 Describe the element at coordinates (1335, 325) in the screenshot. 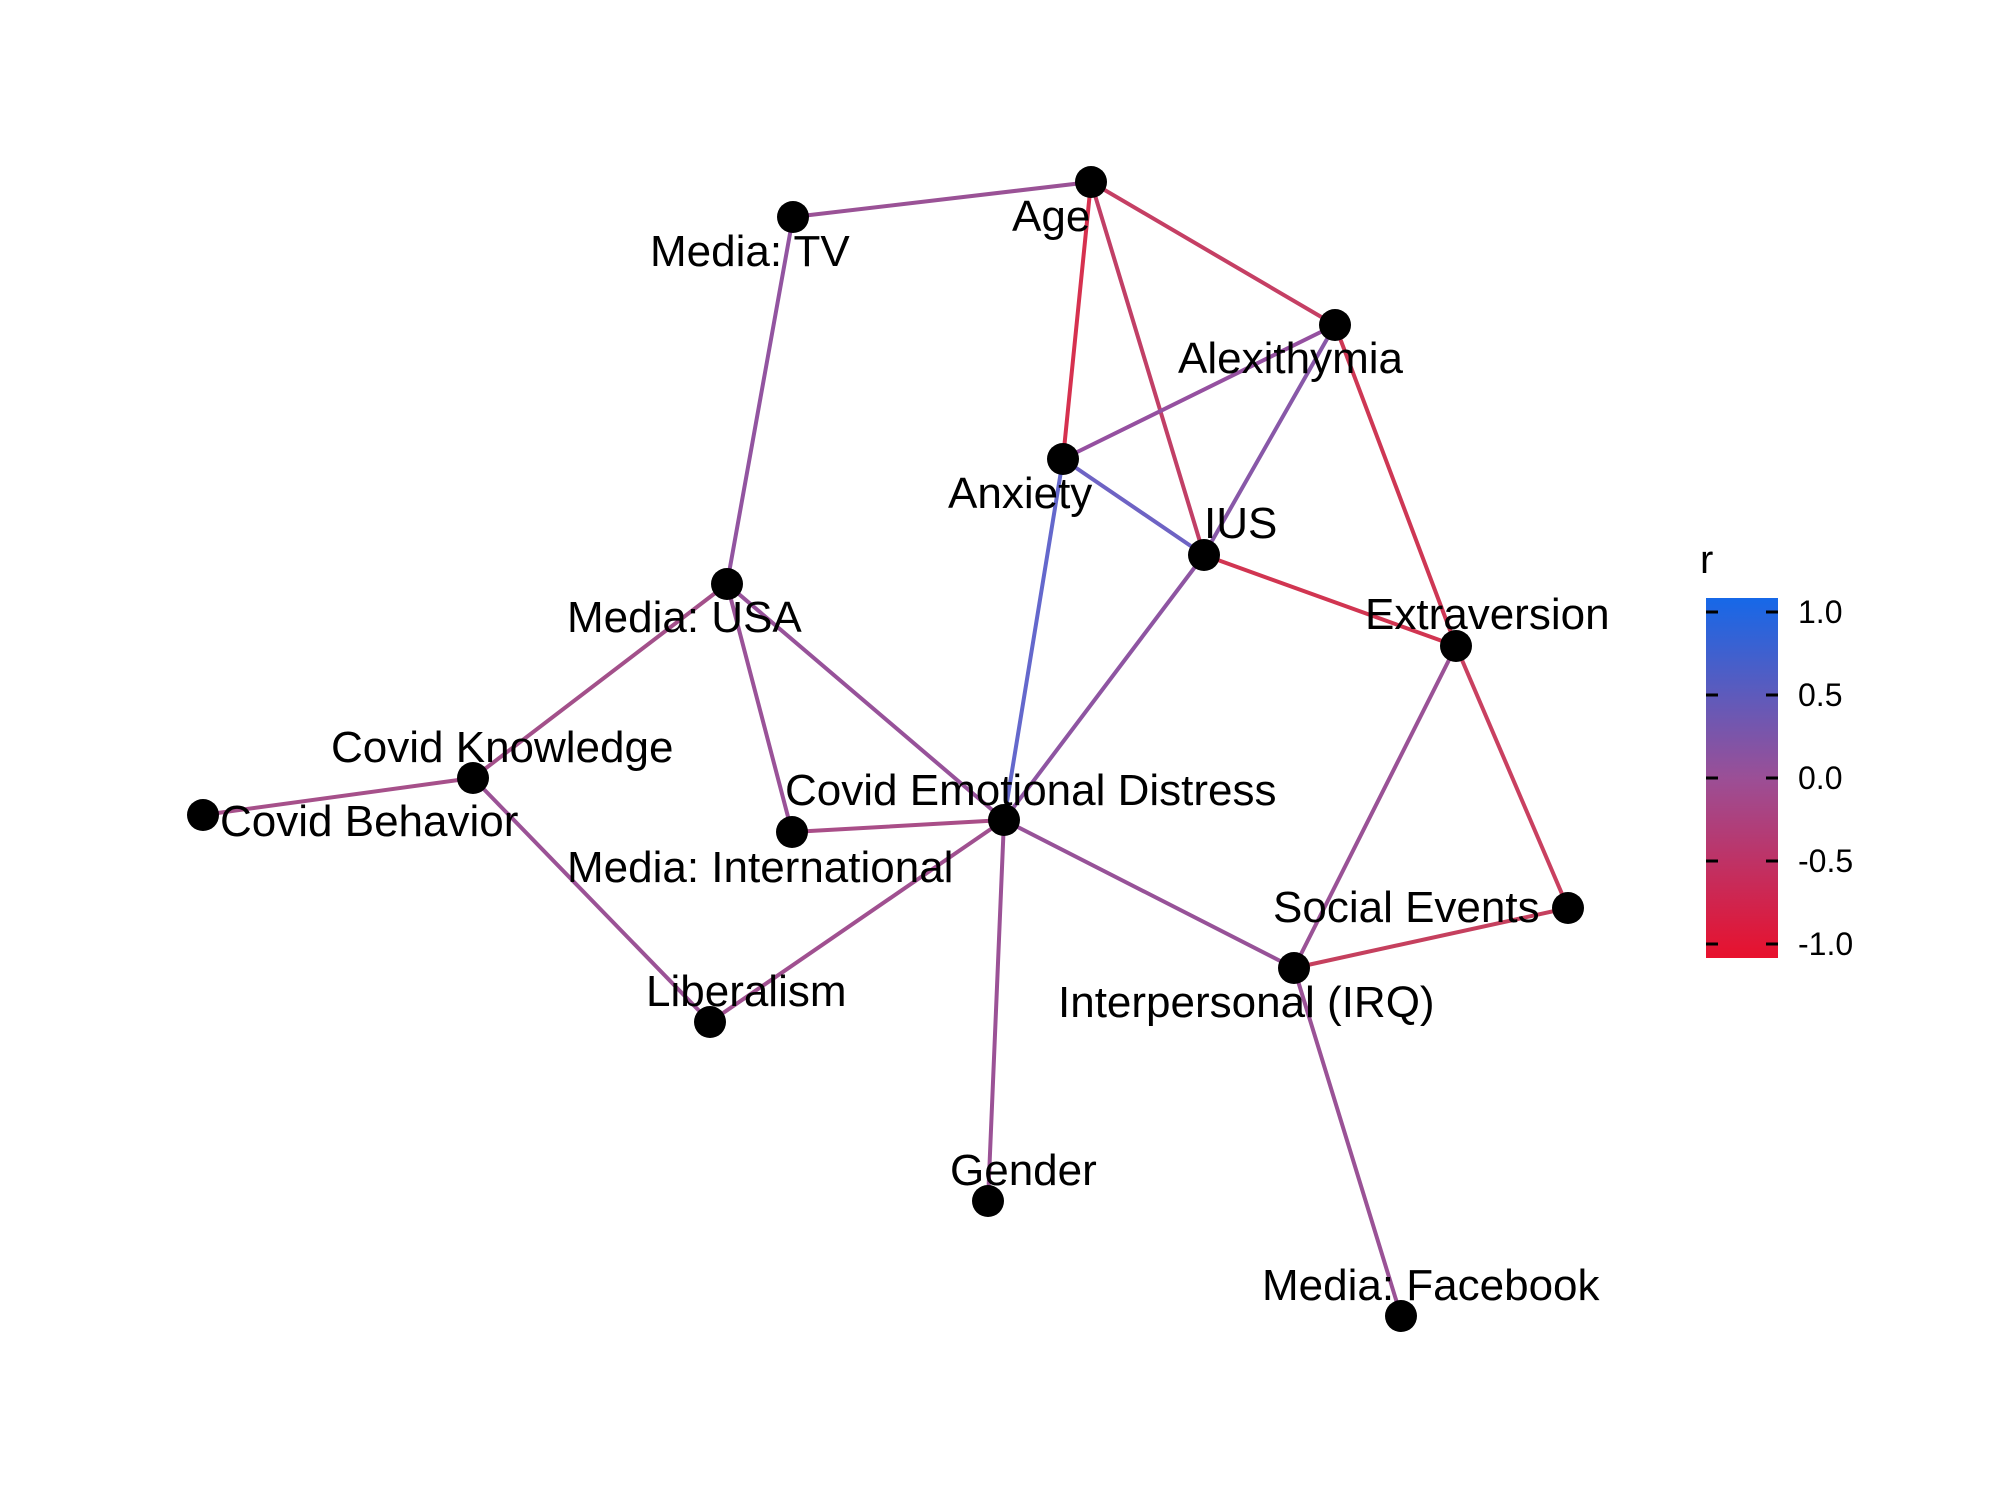

I see `node-alexithymia` at that location.